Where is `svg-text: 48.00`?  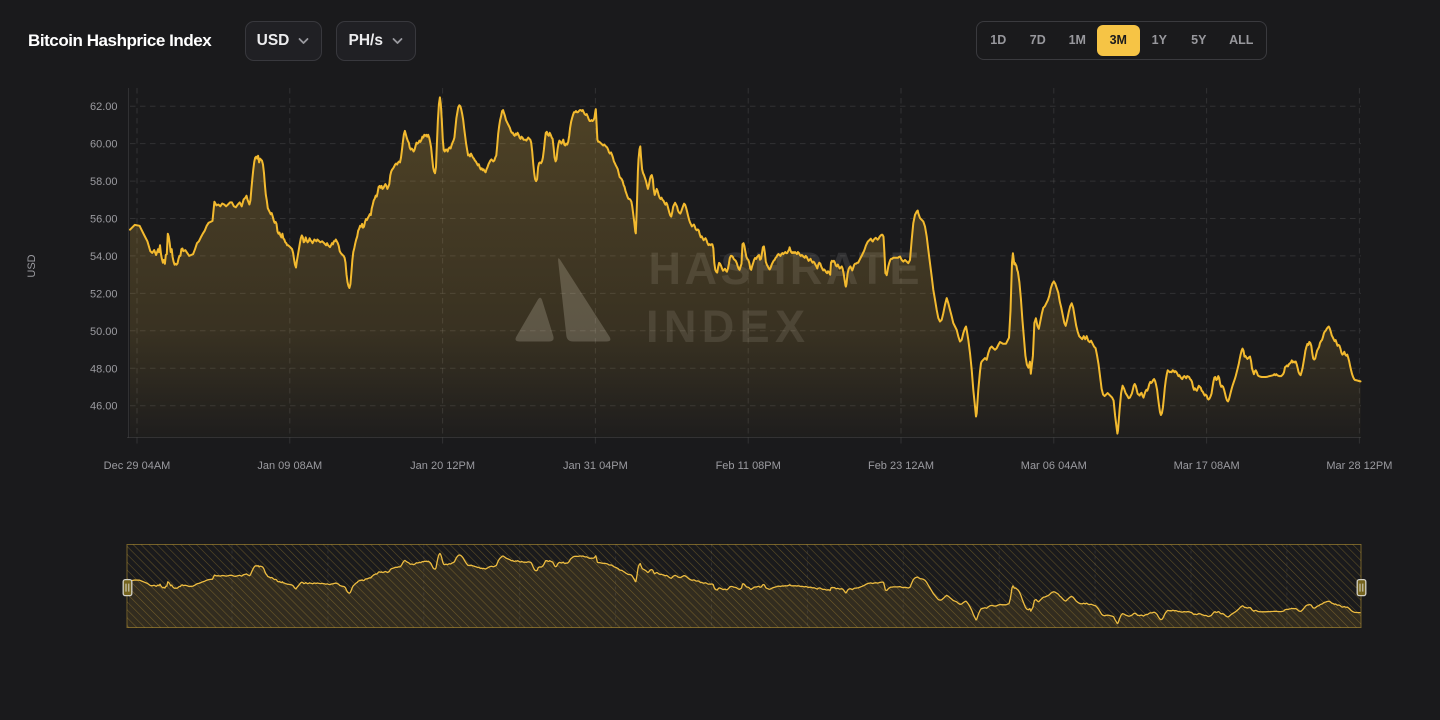 svg-text: 48.00 is located at coordinates (104, 369).